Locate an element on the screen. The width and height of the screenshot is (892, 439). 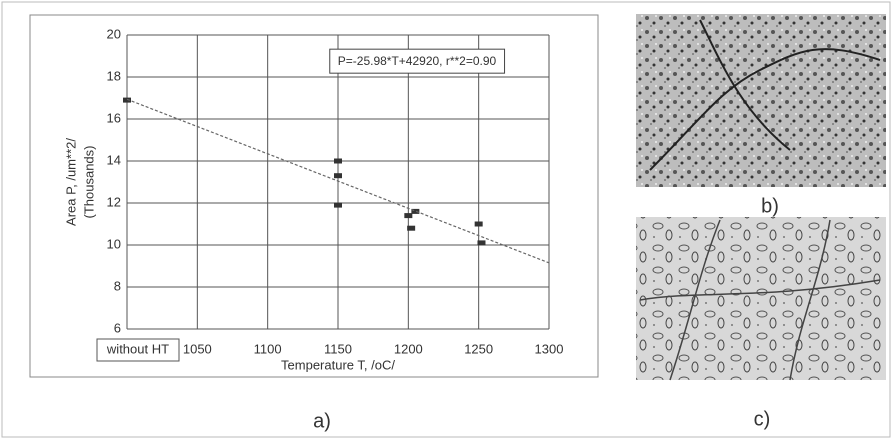
tick-label-box is located at coordinates (138, 350).